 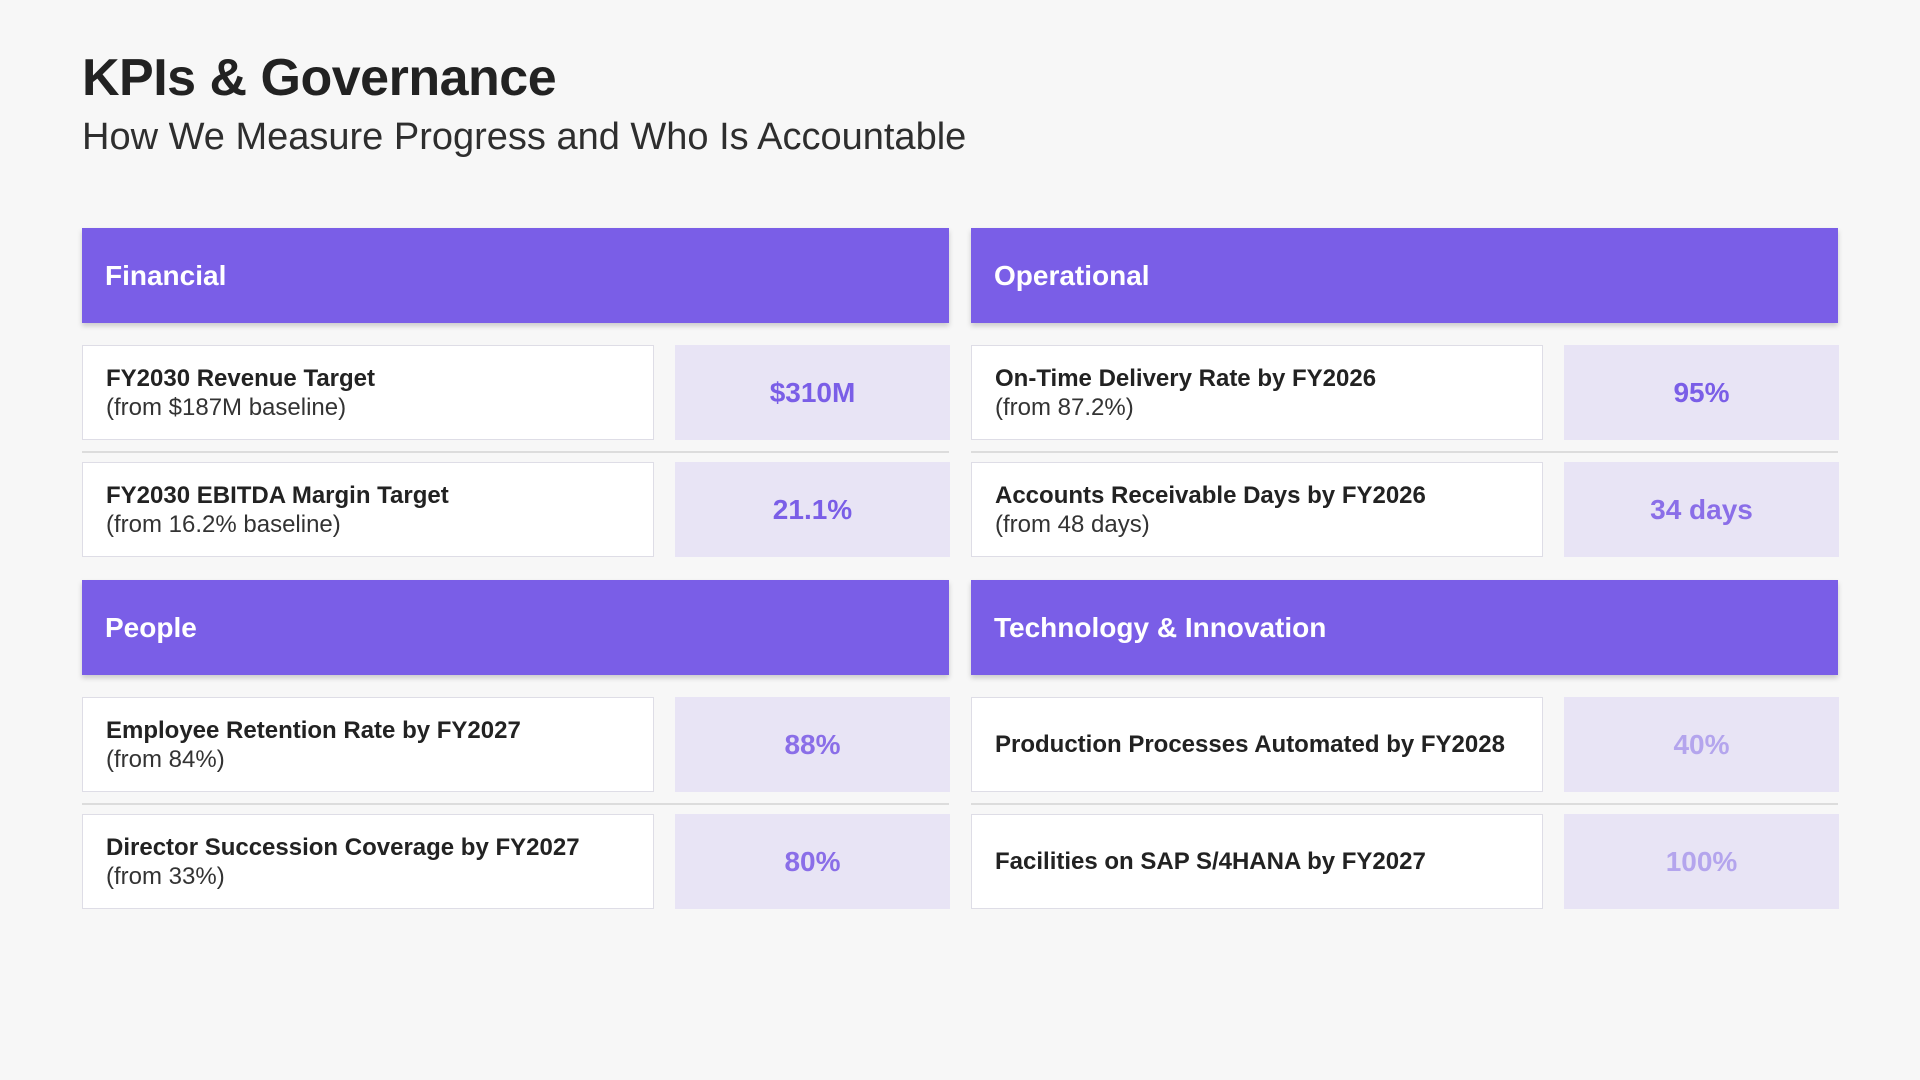 What do you see at coordinates (1210, 861) in the screenshot?
I see `kpi-label: Facilities on SAP S/4HANA by FY2027` at bounding box center [1210, 861].